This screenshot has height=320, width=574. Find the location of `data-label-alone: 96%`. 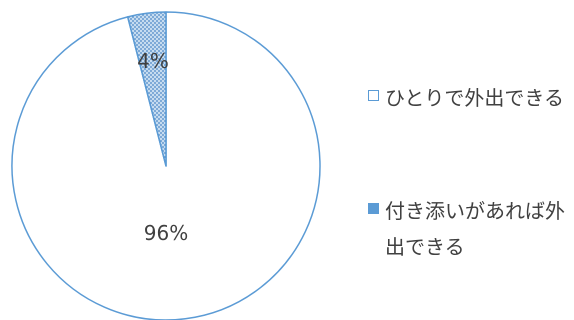

data-label-alone: 96% is located at coordinates (166, 233).